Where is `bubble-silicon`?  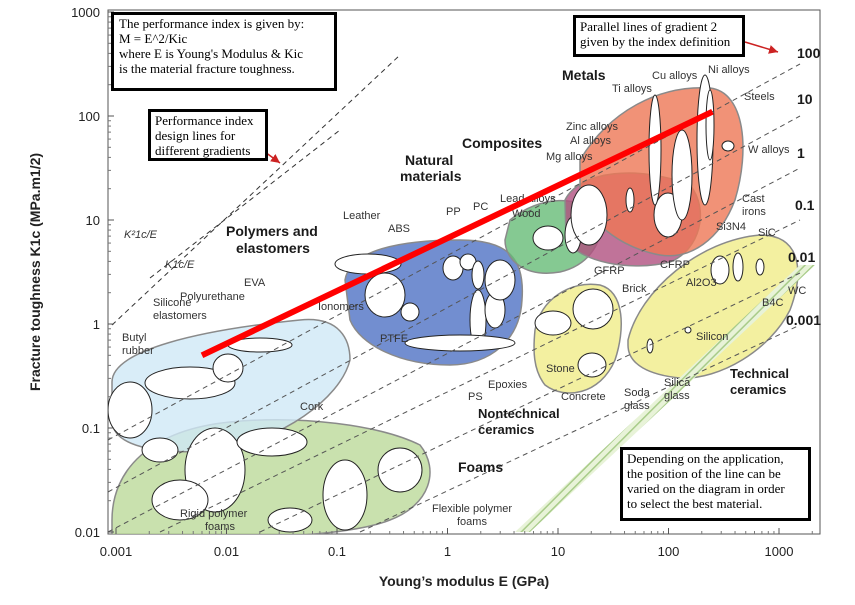 bubble-silicon is located at coordinates (688, 330).